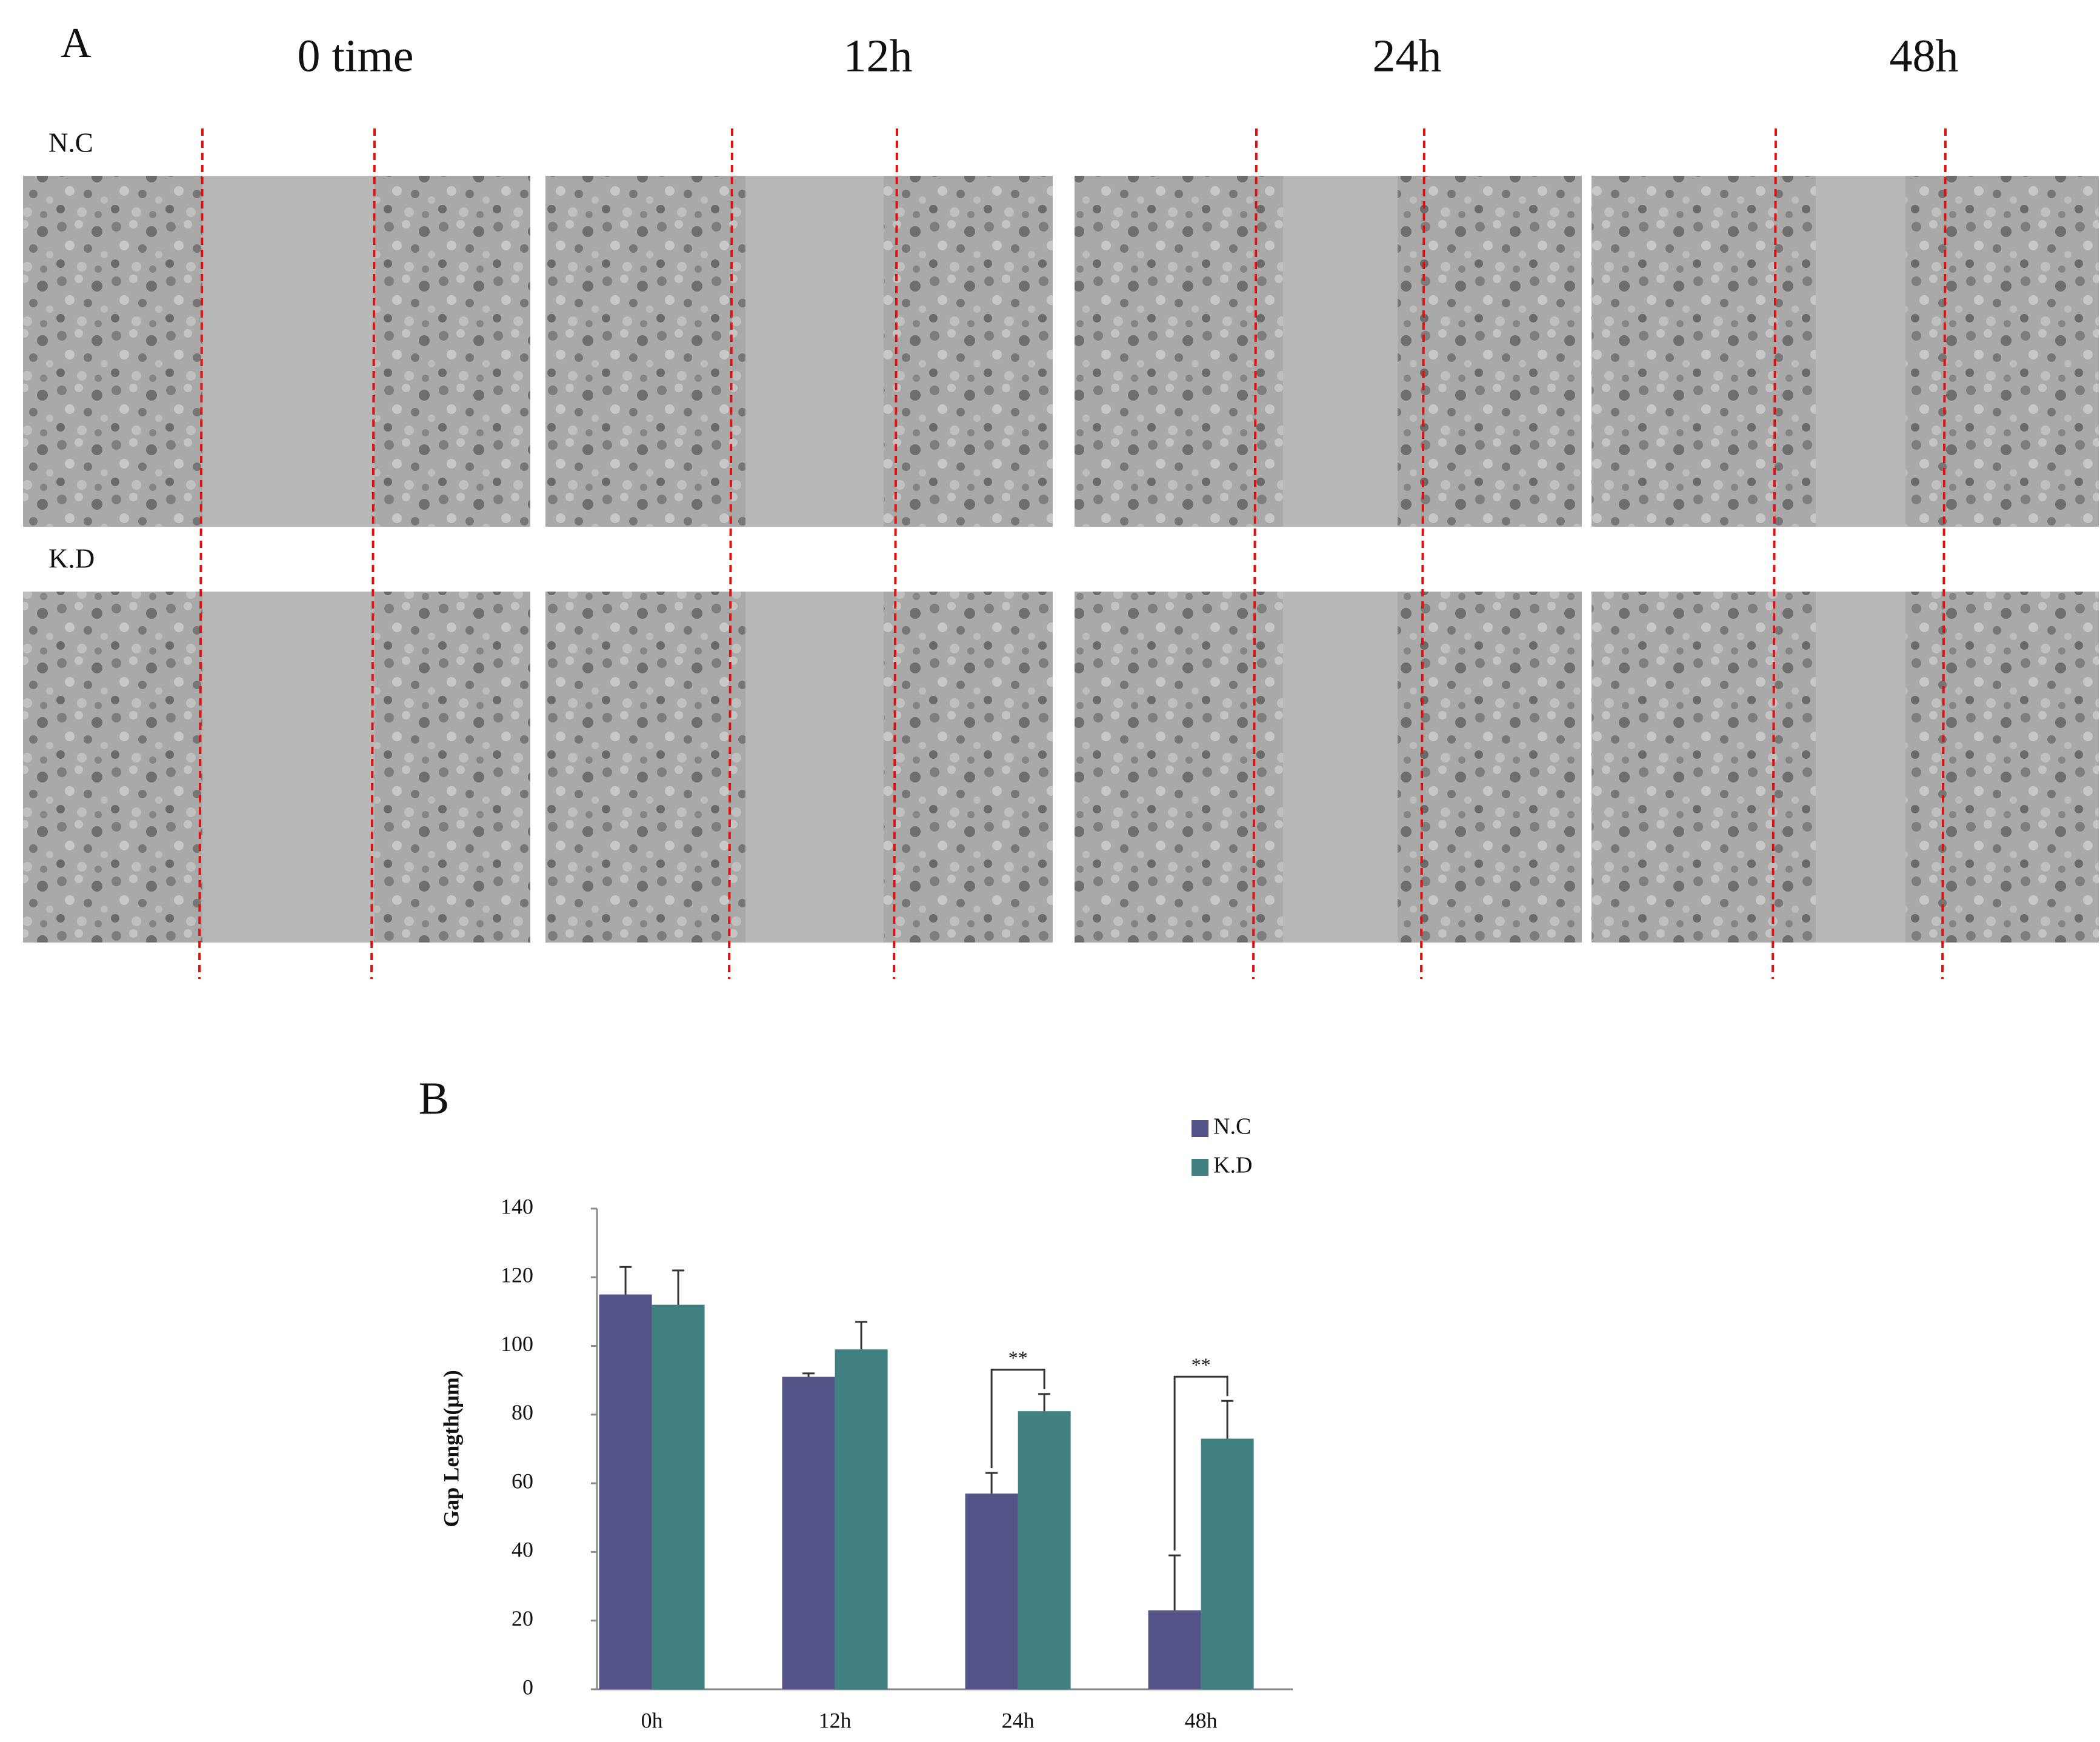  Describe the element at coordinates (70, 142) in the screenshot. I see `row-label: N.C` at that location.